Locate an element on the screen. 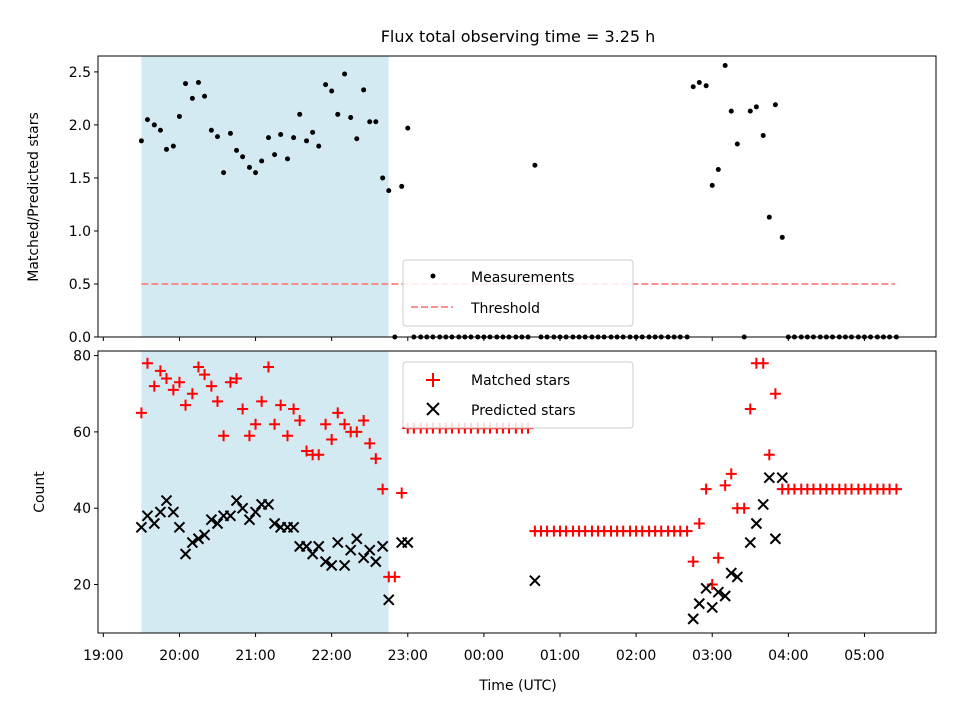 The height and width of the screenshot is (720, 960). bottom-y-tick-label: 80 is located at coordinates (82, 357).